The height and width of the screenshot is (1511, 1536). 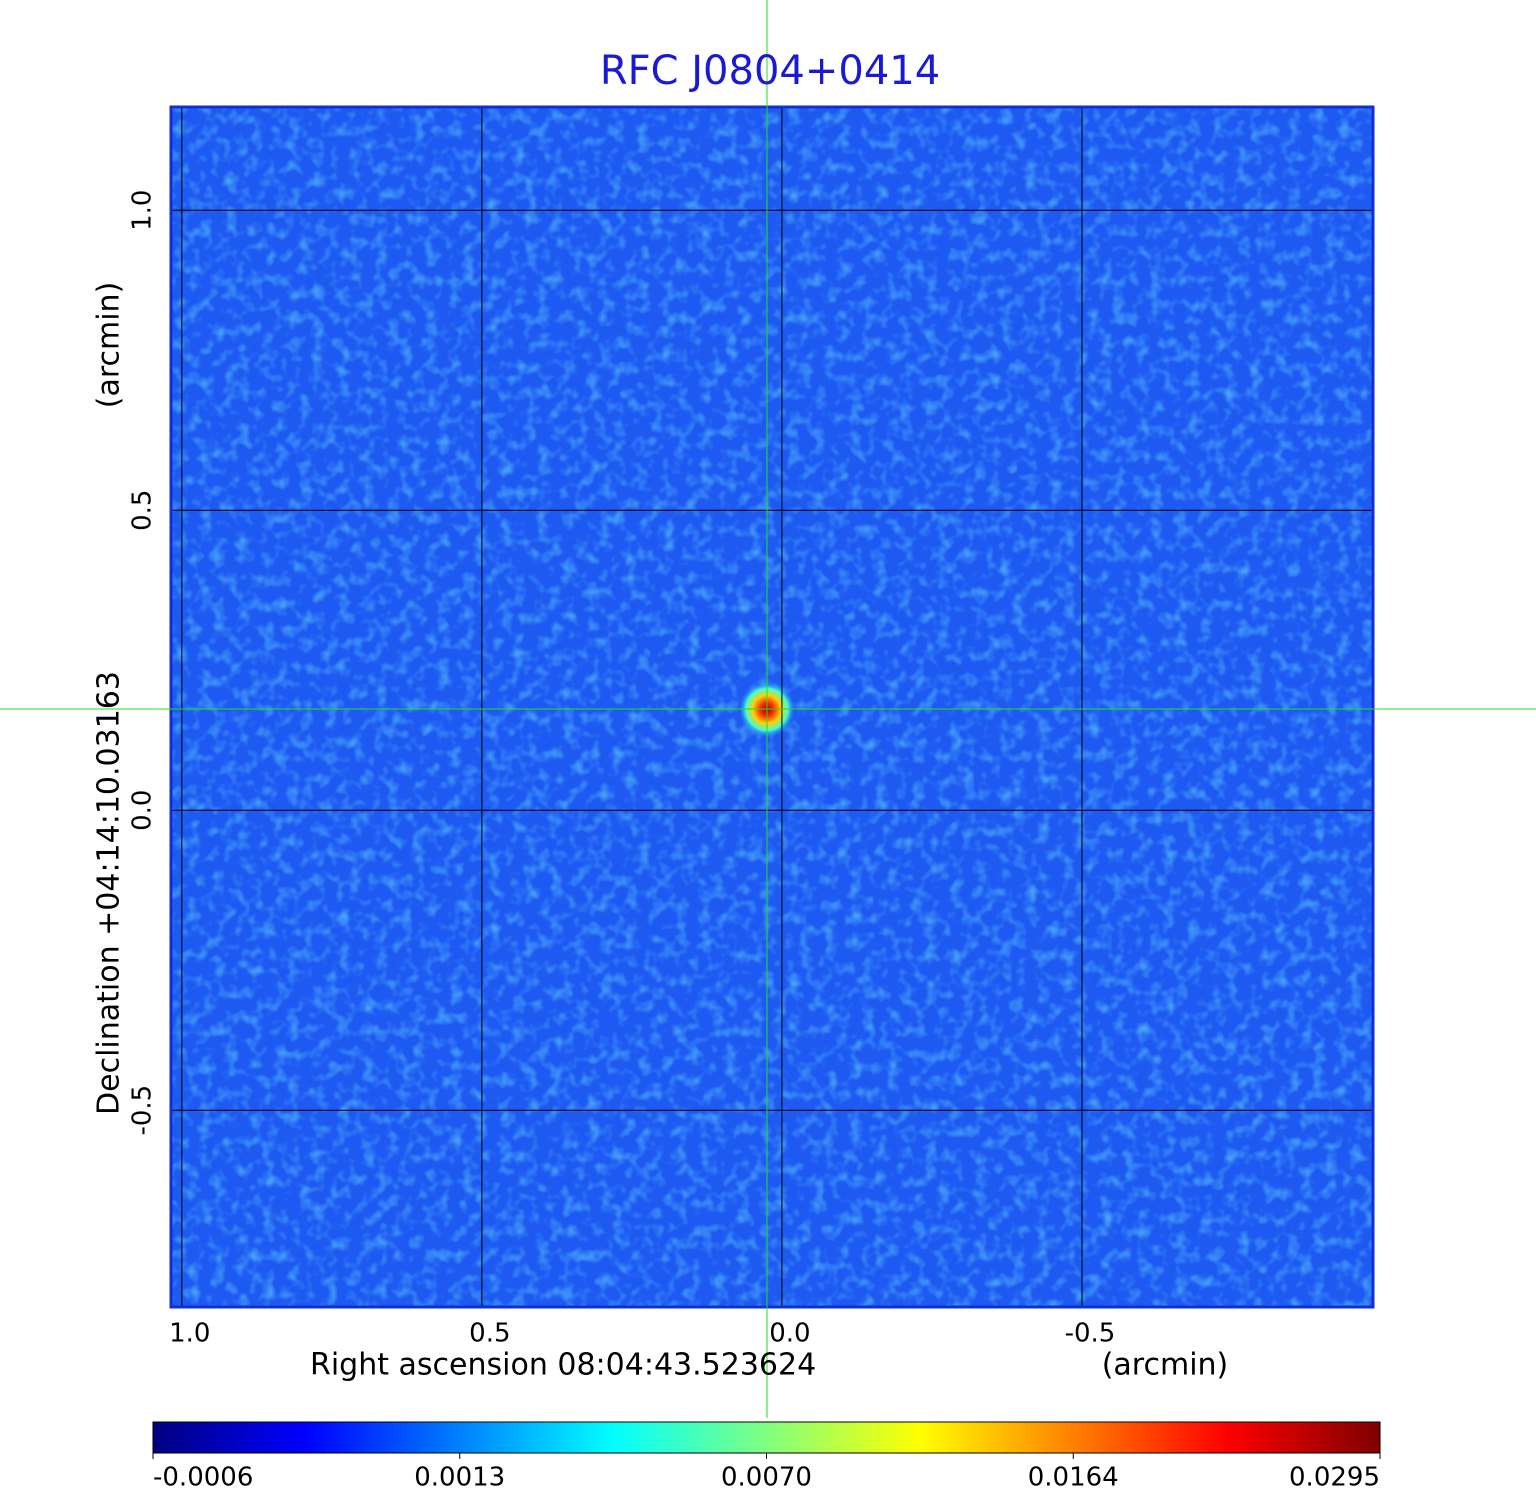 I want to click on x-tick-label: -0.5, so click(x=1090, y=1334).